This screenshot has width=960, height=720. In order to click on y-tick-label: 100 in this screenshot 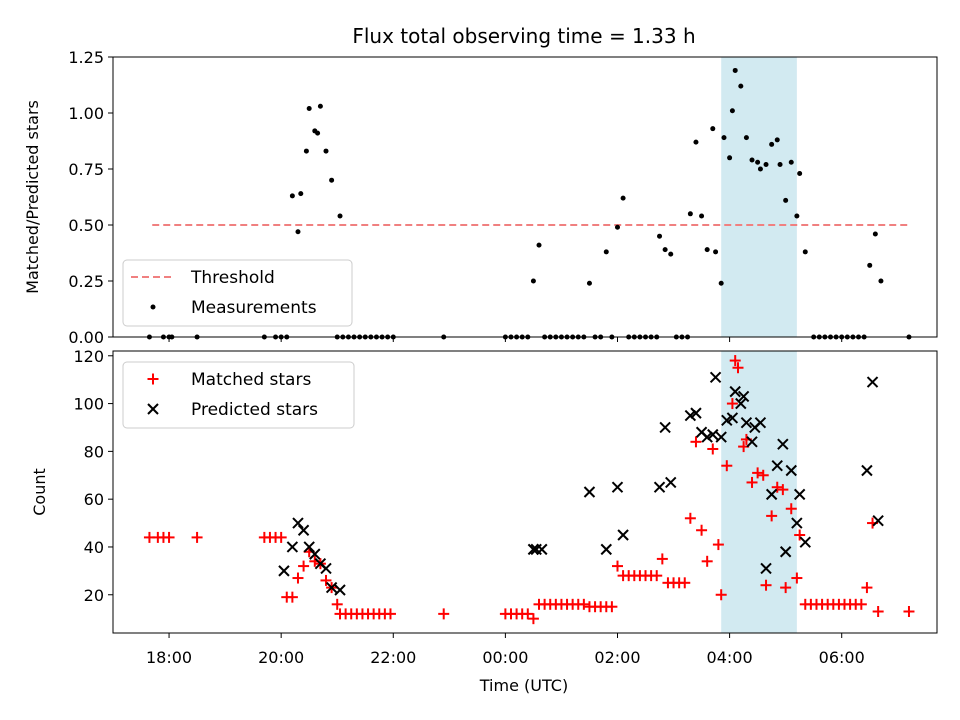, I will do `click(88, 404)`.